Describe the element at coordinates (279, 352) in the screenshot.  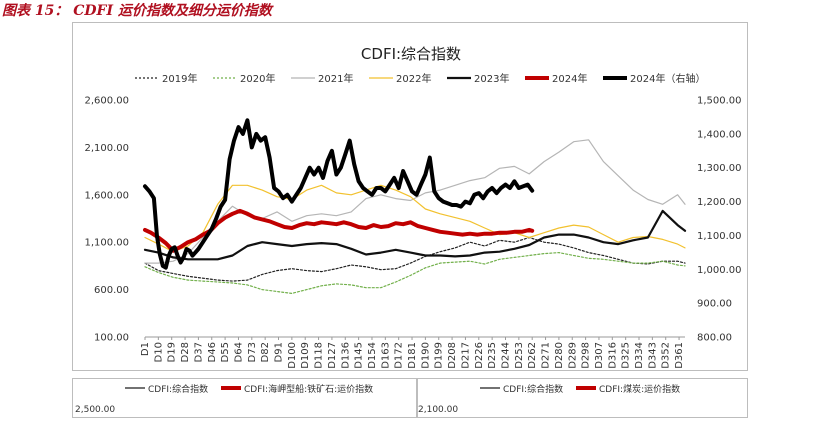
I see `x-tick-label: D91` at that location.